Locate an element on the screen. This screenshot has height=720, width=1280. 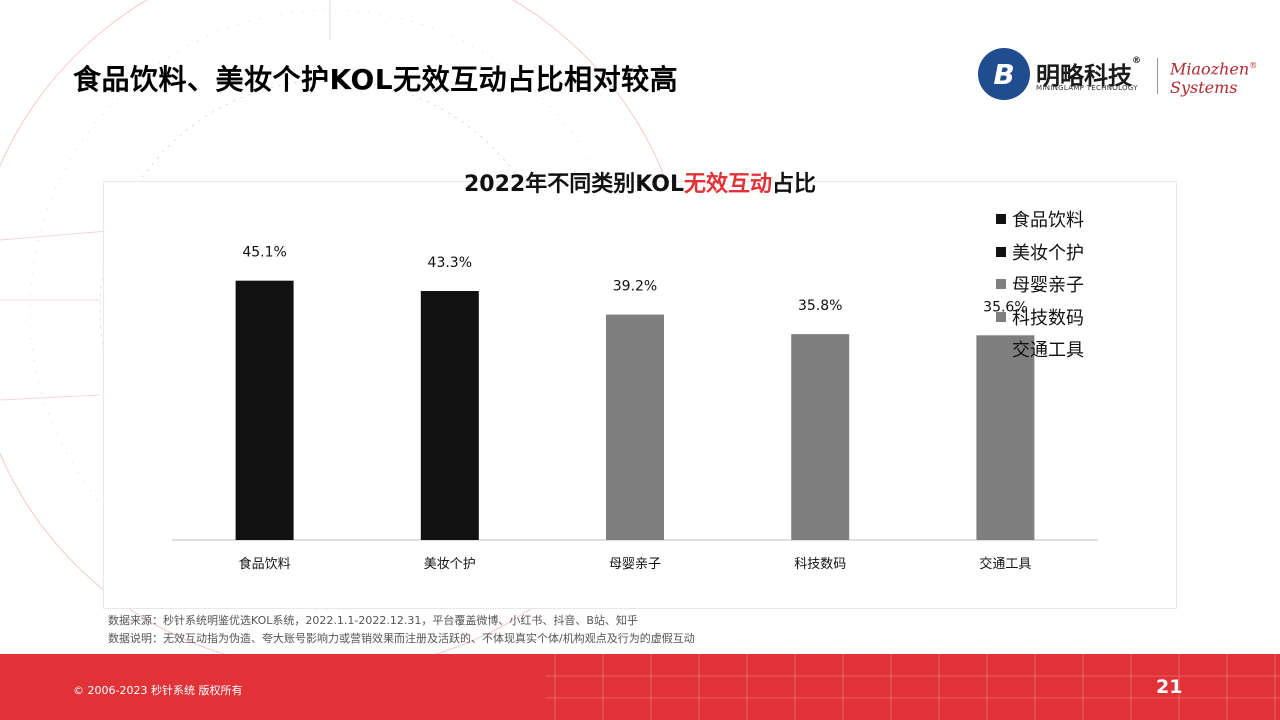
x-tick-label-1: 食品饮料 is located at coordinates (265, 564).